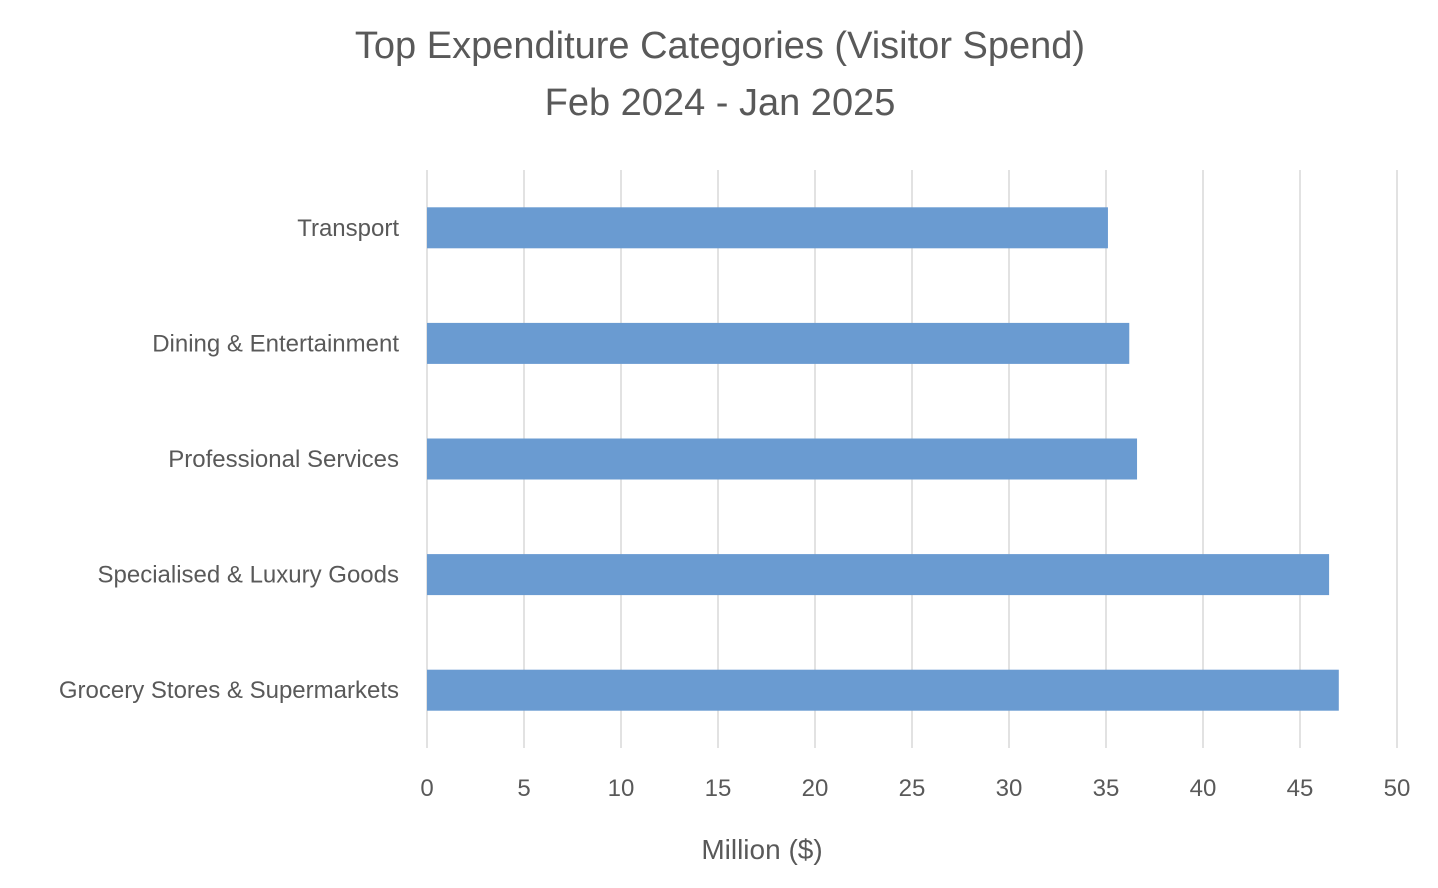  Describe the element at coordinates (229, 690) in the screenshot. I see `category-label: Grocery Stores & Supermarkets` at that location.